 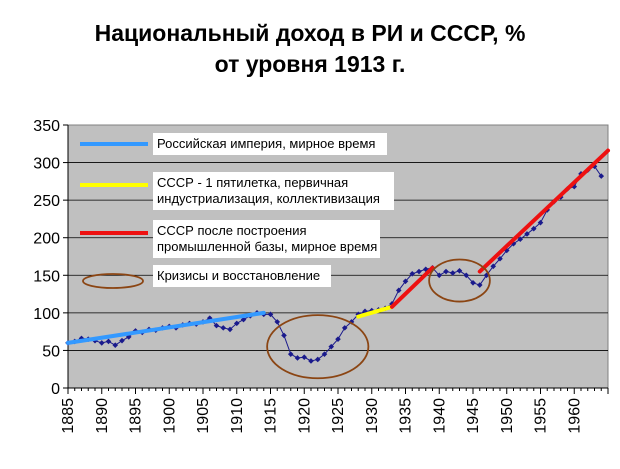 I want to click on legend-label: СССР после построения, so click(x=232, y=230).